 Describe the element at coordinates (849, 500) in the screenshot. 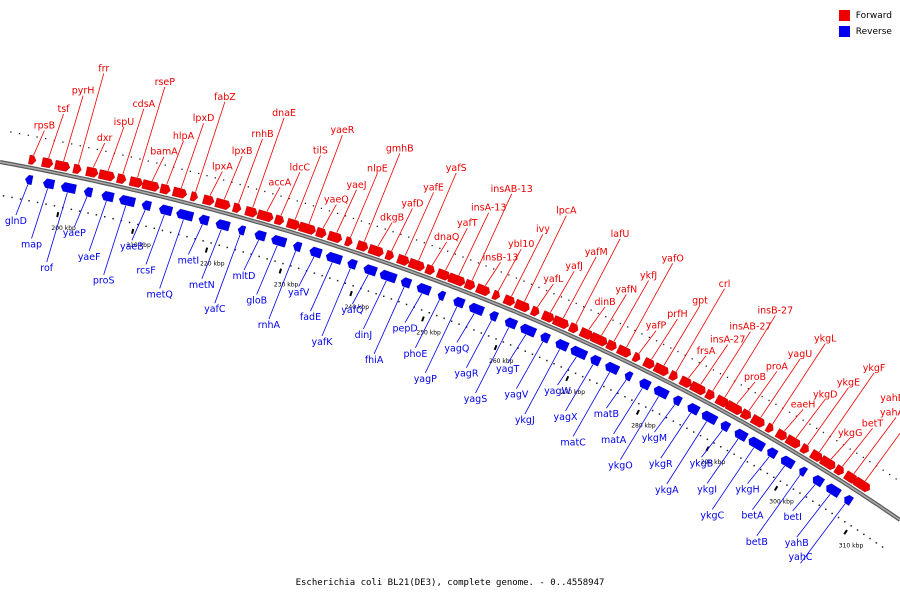

I see `reverse-gene-yahC` at that location.